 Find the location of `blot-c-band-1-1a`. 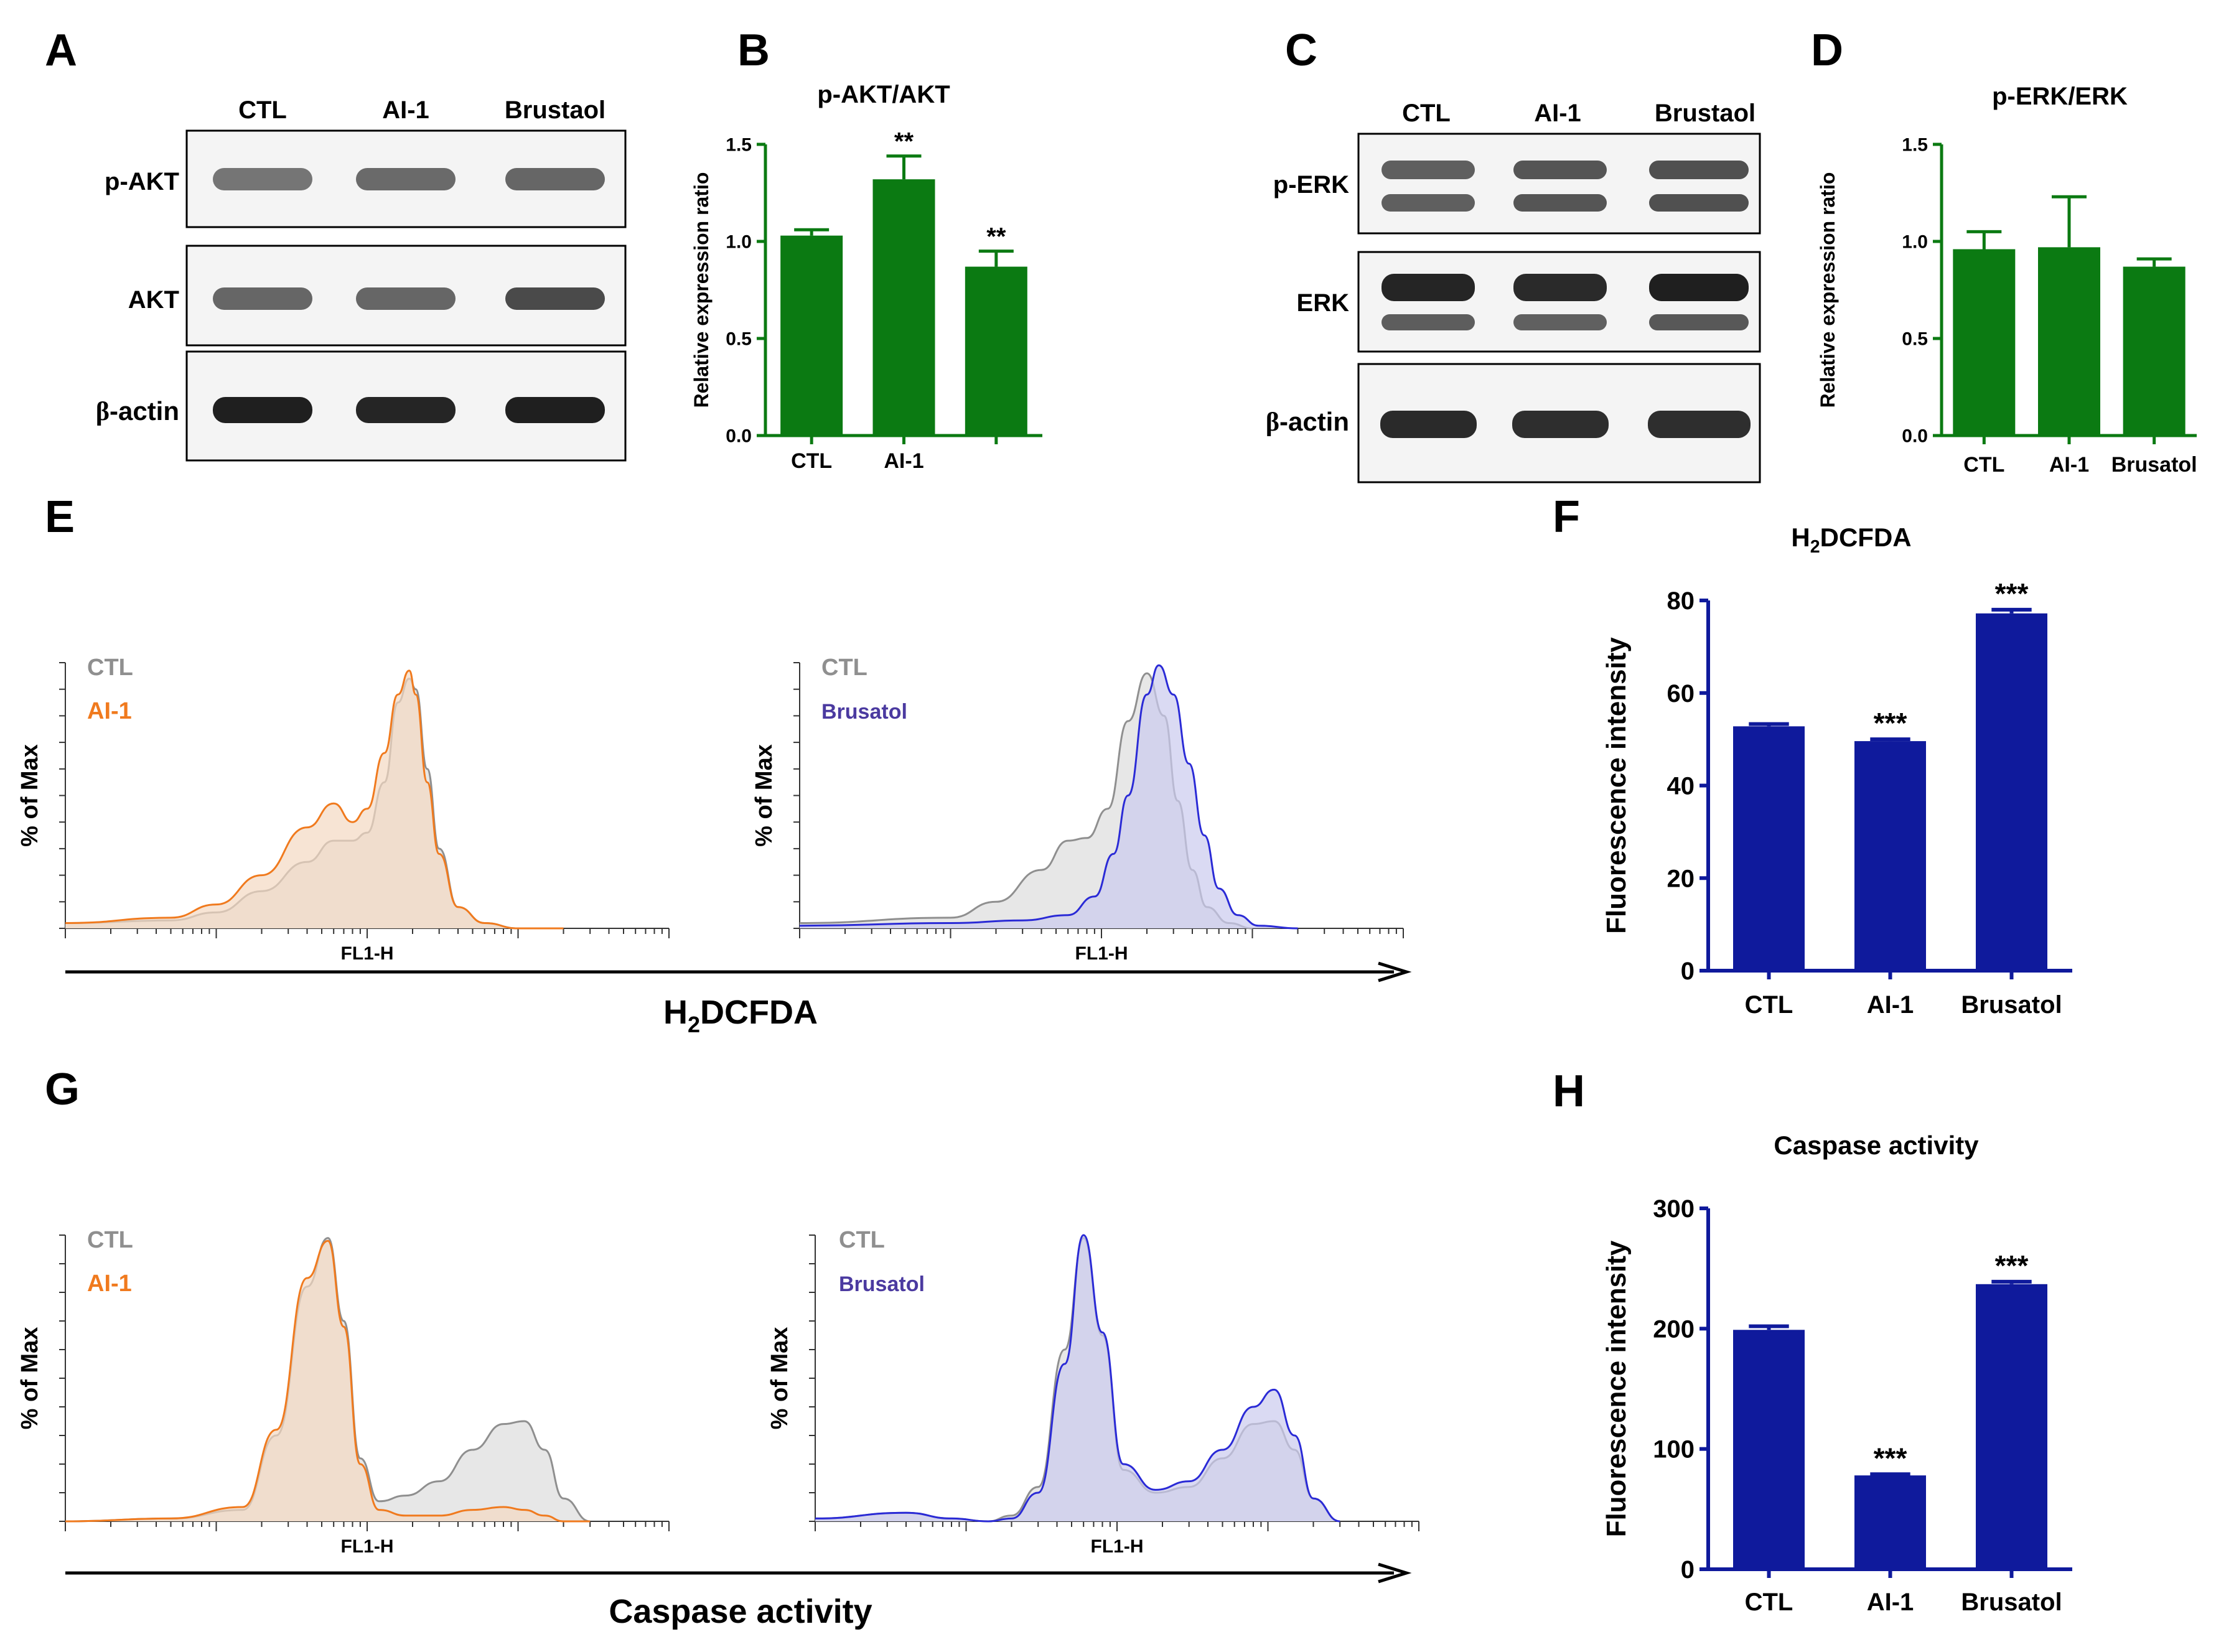

blot-c-band-1-1a is located at coordinates (1560, 287).